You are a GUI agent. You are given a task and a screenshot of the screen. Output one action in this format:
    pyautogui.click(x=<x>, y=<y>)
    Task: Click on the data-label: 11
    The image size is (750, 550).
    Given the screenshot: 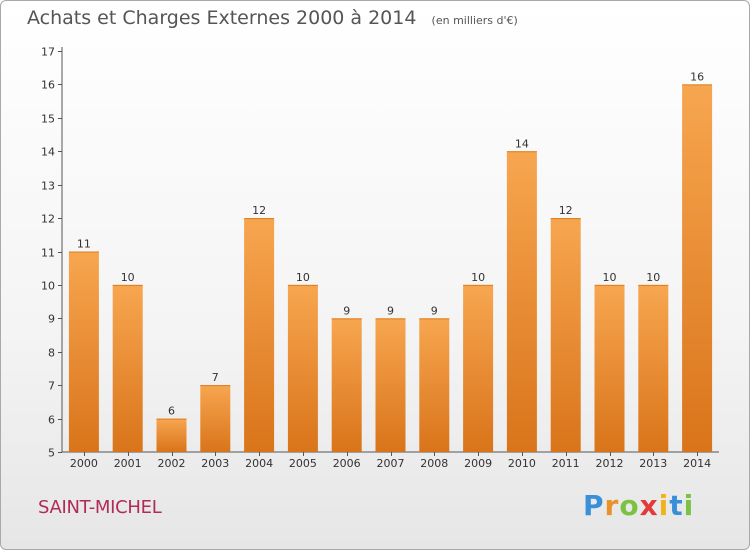 What is the action you would take?
    pyautogui.click(x=84, y=244)
    